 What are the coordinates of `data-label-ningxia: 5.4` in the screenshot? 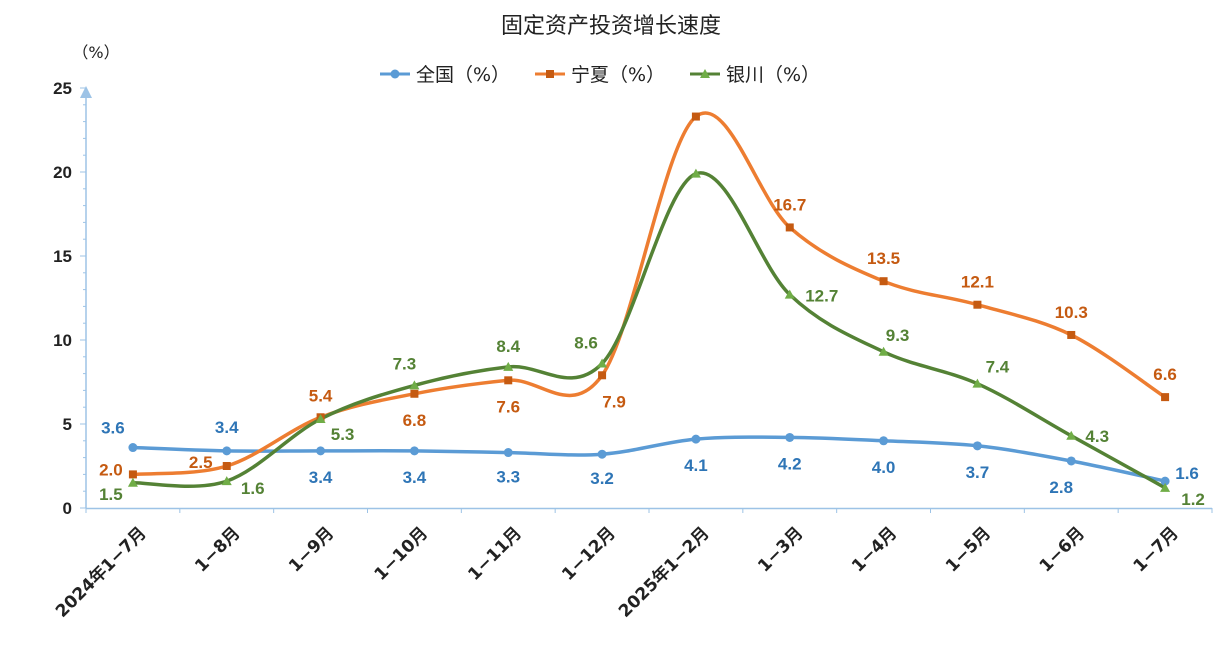 It's located at (321, 395).